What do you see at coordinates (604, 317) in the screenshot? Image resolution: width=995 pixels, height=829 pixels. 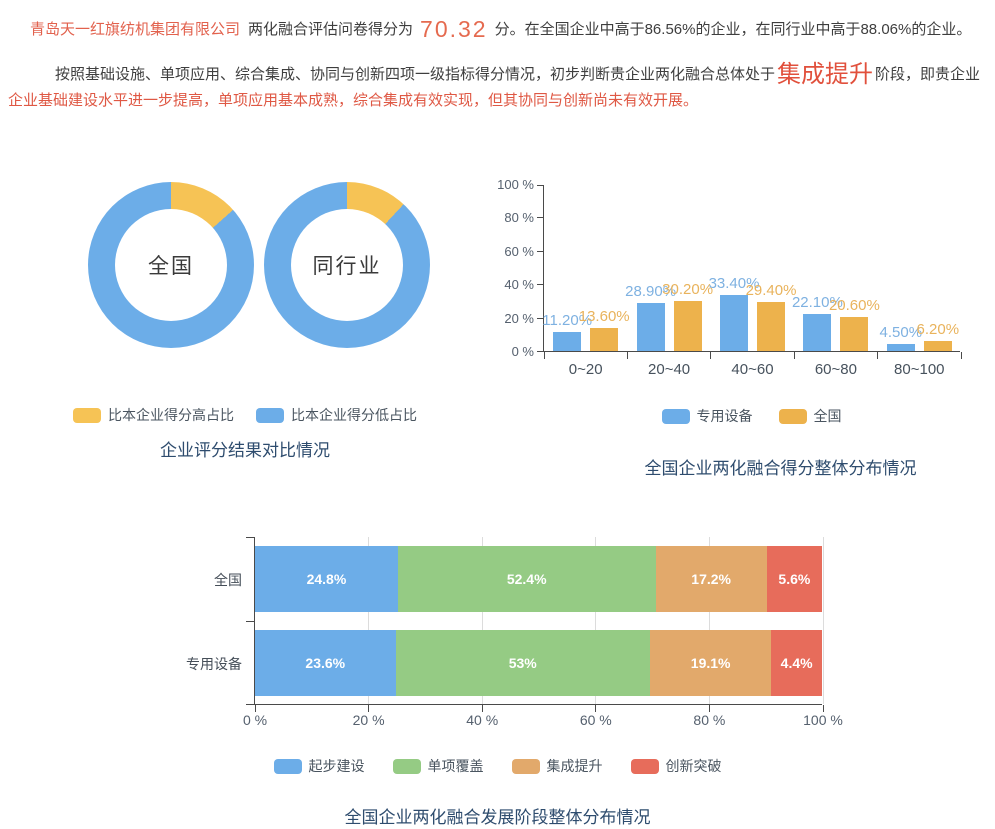 I see `bar-value-label: 13.60%` at bounding box center [604, 317].